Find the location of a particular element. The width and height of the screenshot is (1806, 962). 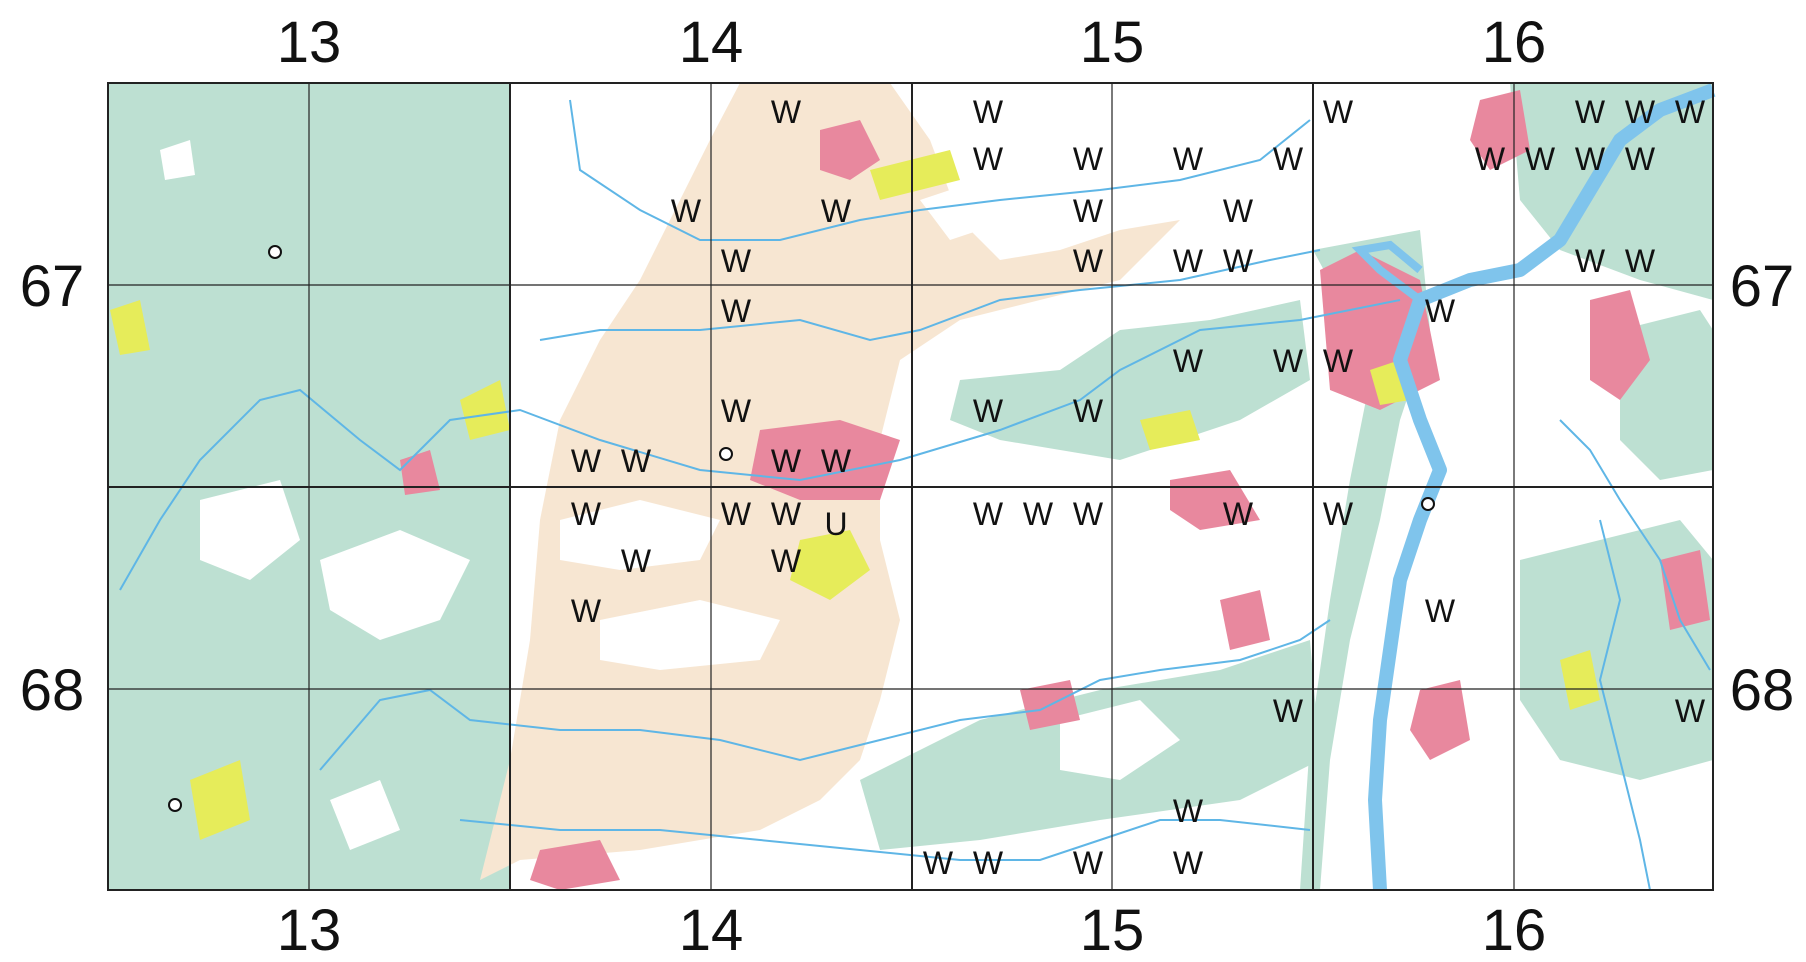

y-label-left-67: 67 is located at coordinates (52, 286).